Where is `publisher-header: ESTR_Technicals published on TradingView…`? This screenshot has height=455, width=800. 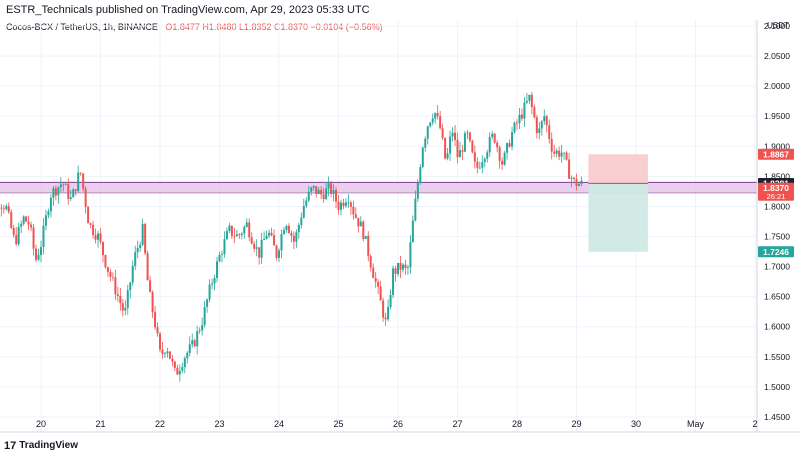
publisher-header: ESTR_Technicals published on TradingView… is located at coordinates (400, 10).